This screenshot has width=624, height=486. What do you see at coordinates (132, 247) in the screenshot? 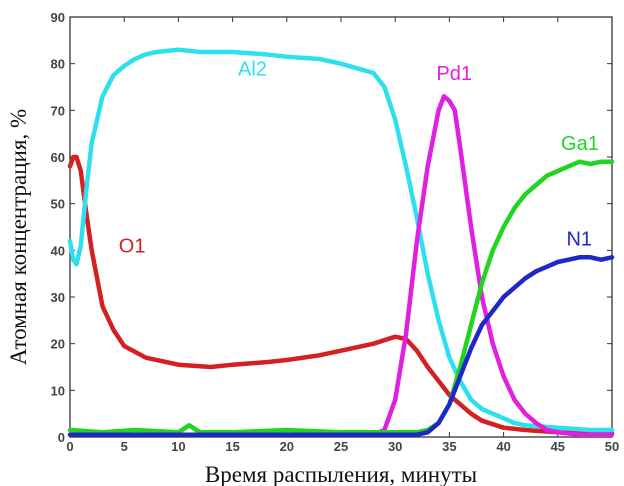
I see `series-label-o1: O1` at bounding box center [132, 247].